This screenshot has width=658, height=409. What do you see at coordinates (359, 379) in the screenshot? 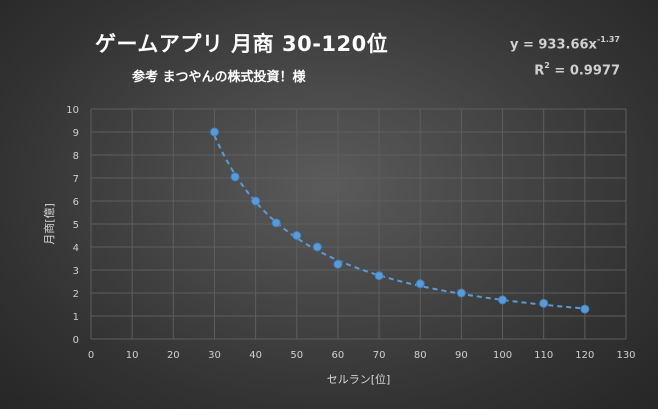
I see `x-axis-title: セルラン[位]` at bounding box center [359, 379].